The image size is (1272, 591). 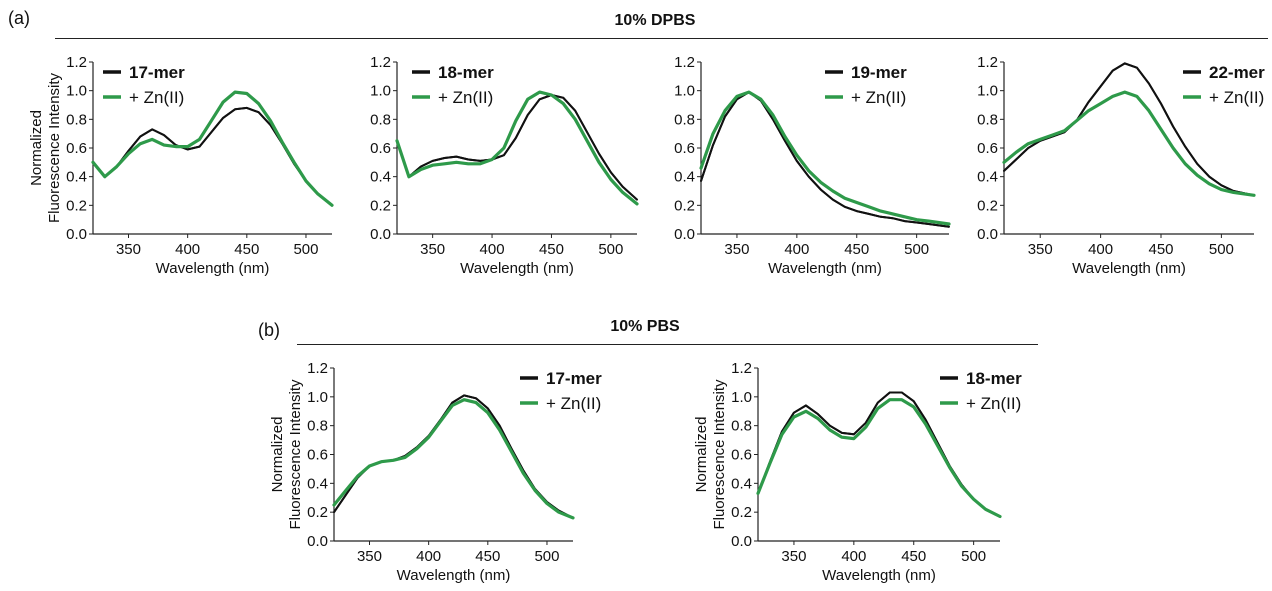 I want to click on legend-label: 22-mer, so click(x=1237, y=72).